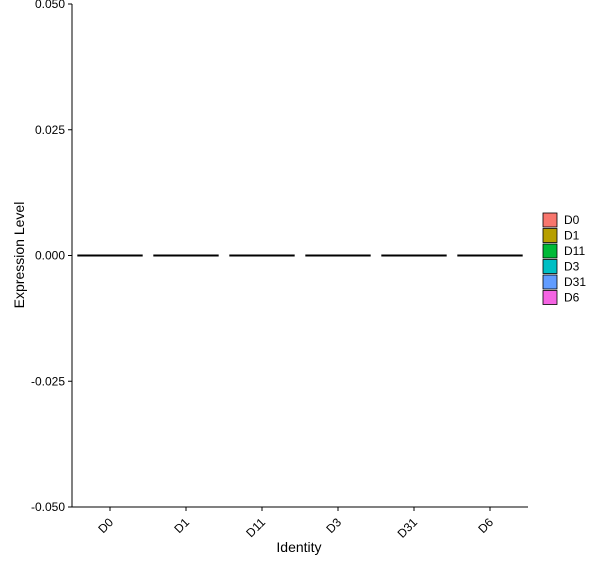  I want to click on y-tick-label: -0.025, so click(48, 381).